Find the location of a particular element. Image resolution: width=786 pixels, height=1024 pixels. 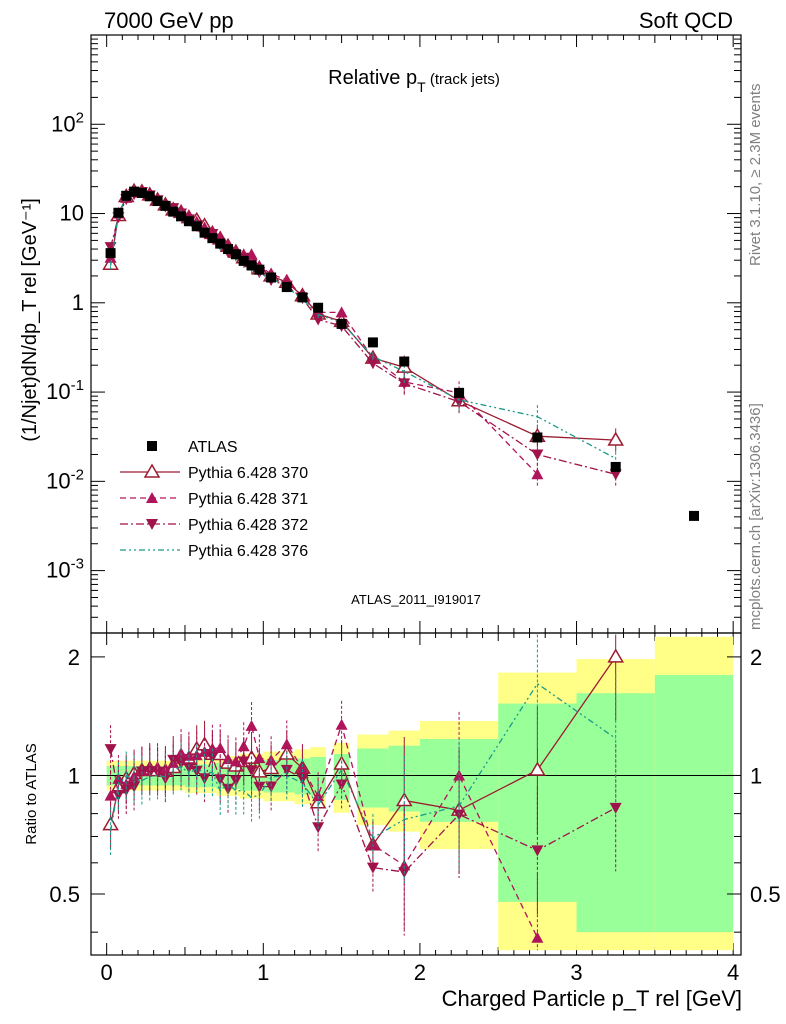

y-tick-label: 10 is located at coordinates (72, 213).